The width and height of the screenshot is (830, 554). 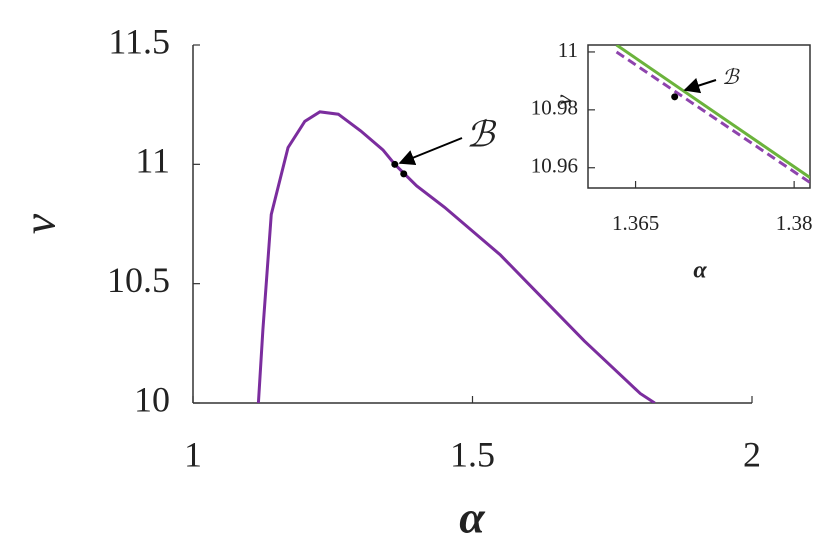 What do you see at coordinates (554, 108) in the screenshot?
I see `y-tick-label: 10.98` at bounding box center [554, 108].